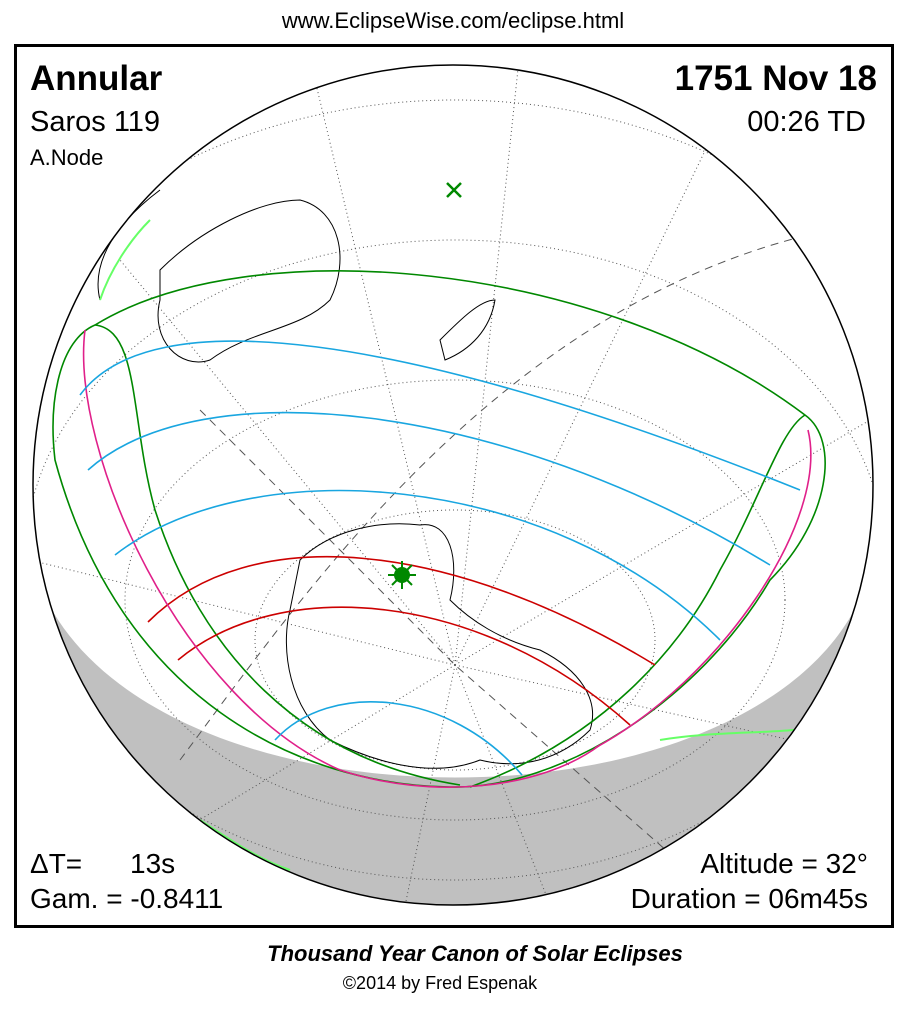  What do you see at coordinates (126, 898) in the screenshot?
I see `gamma: Gam. = -0.8411` at bounding box center [126, 898].